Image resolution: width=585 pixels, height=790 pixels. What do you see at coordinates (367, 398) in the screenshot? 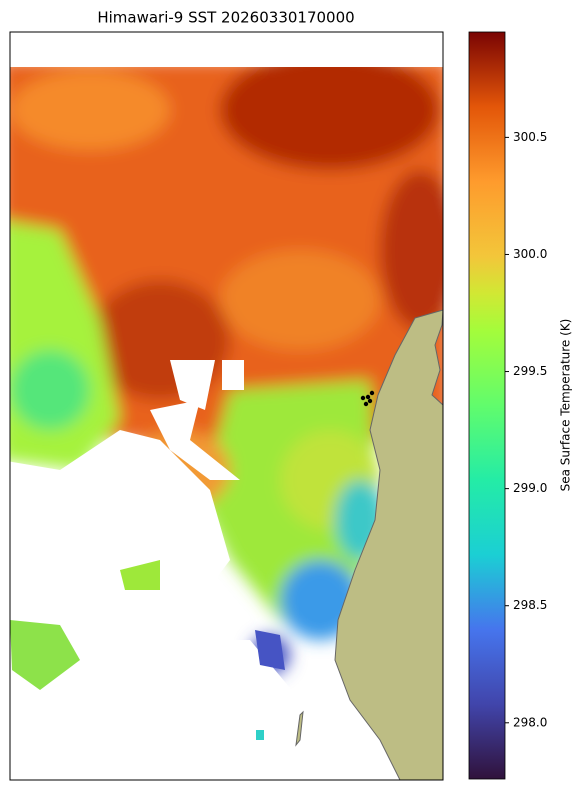
I see `station-markers` at bounding box center [367, 398].